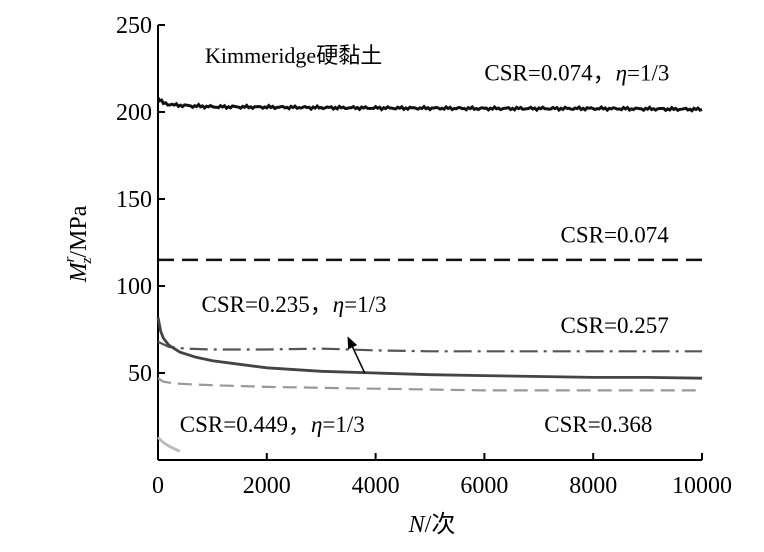 This screenshot has width=764, height=552. What do you see at coordinates (294, 304) in the screenshot?
I see `annotation-label: CSR=0.235，η=1/3` at bounding box center [294, 304].